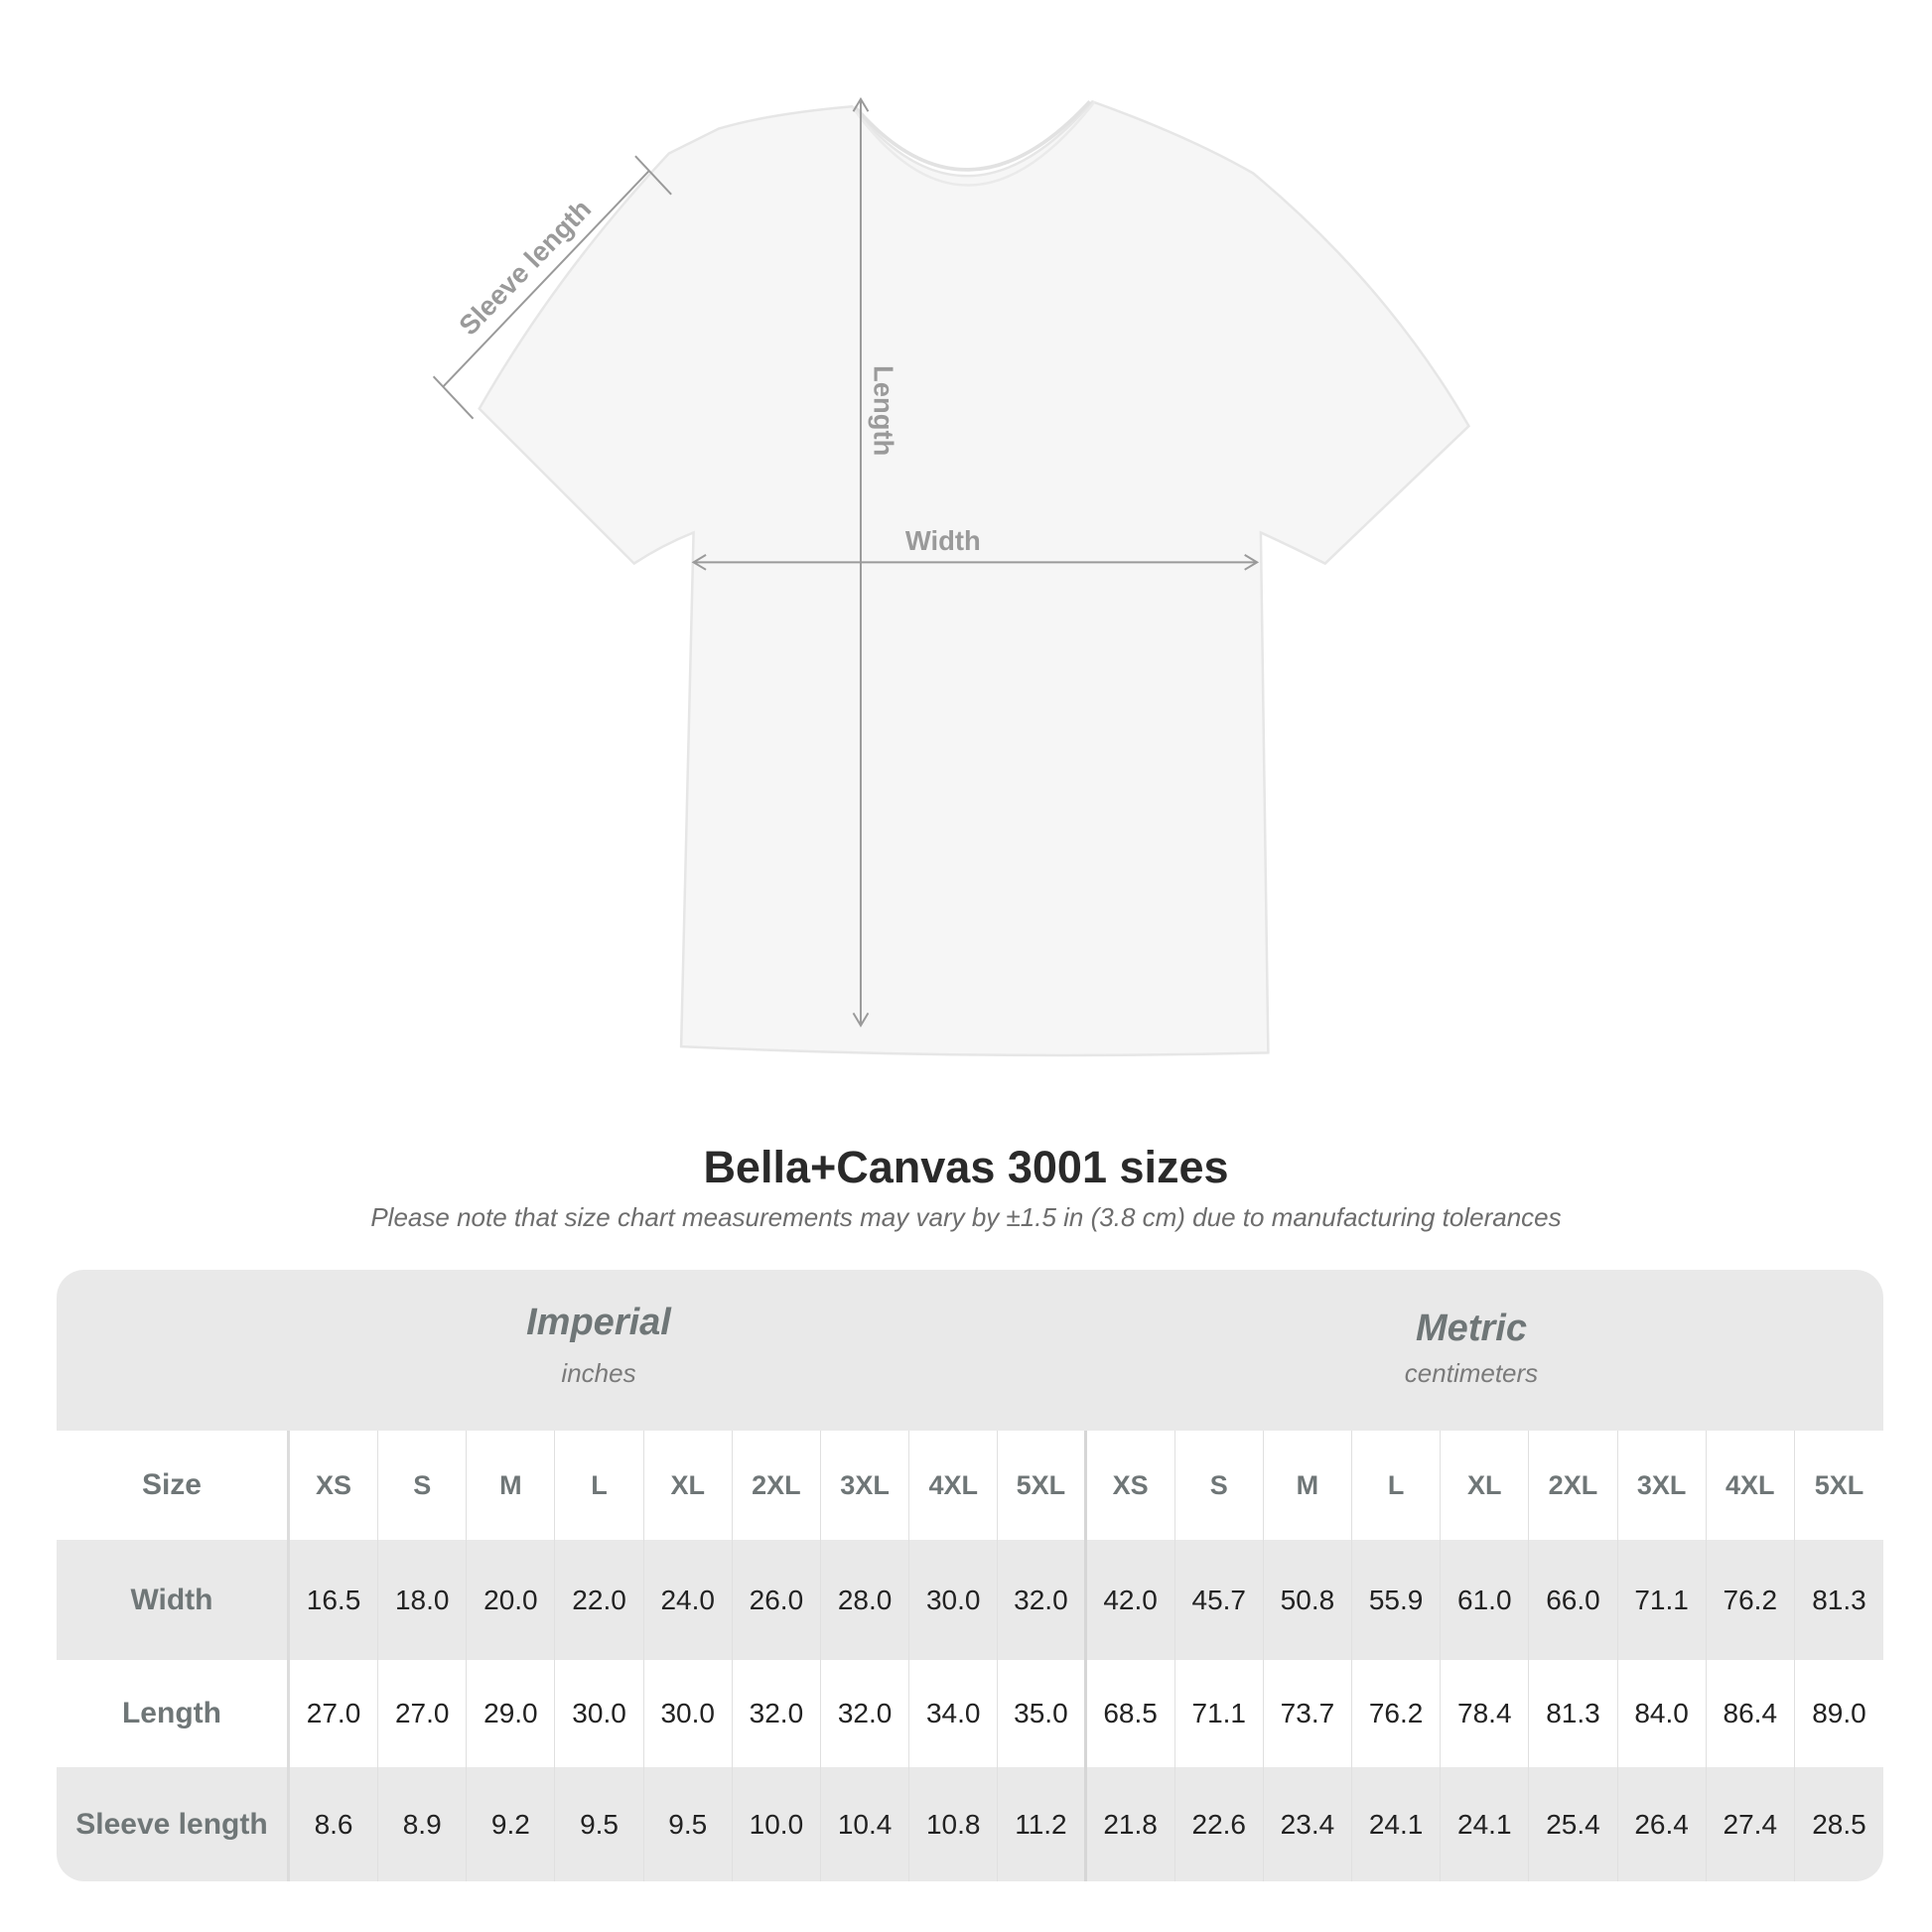 Image resolution: width=1932 pixels, height=1932 pixels. Describe the element at coordinates (1220, 1600) in the screenshot. I see `table-cell: 45.7` at that location.